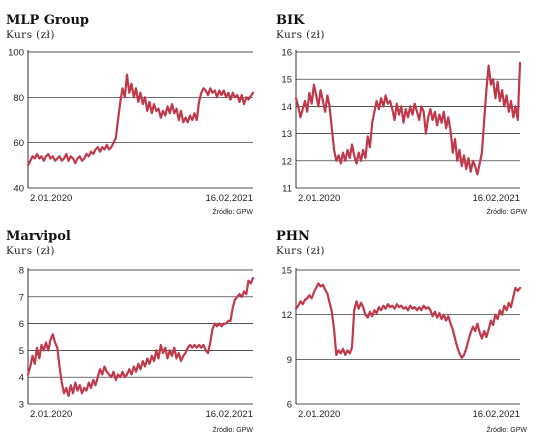  Describe the element at coordinates (21, 297) in the screenshot. I see `y-tick-label: 7` at that location.